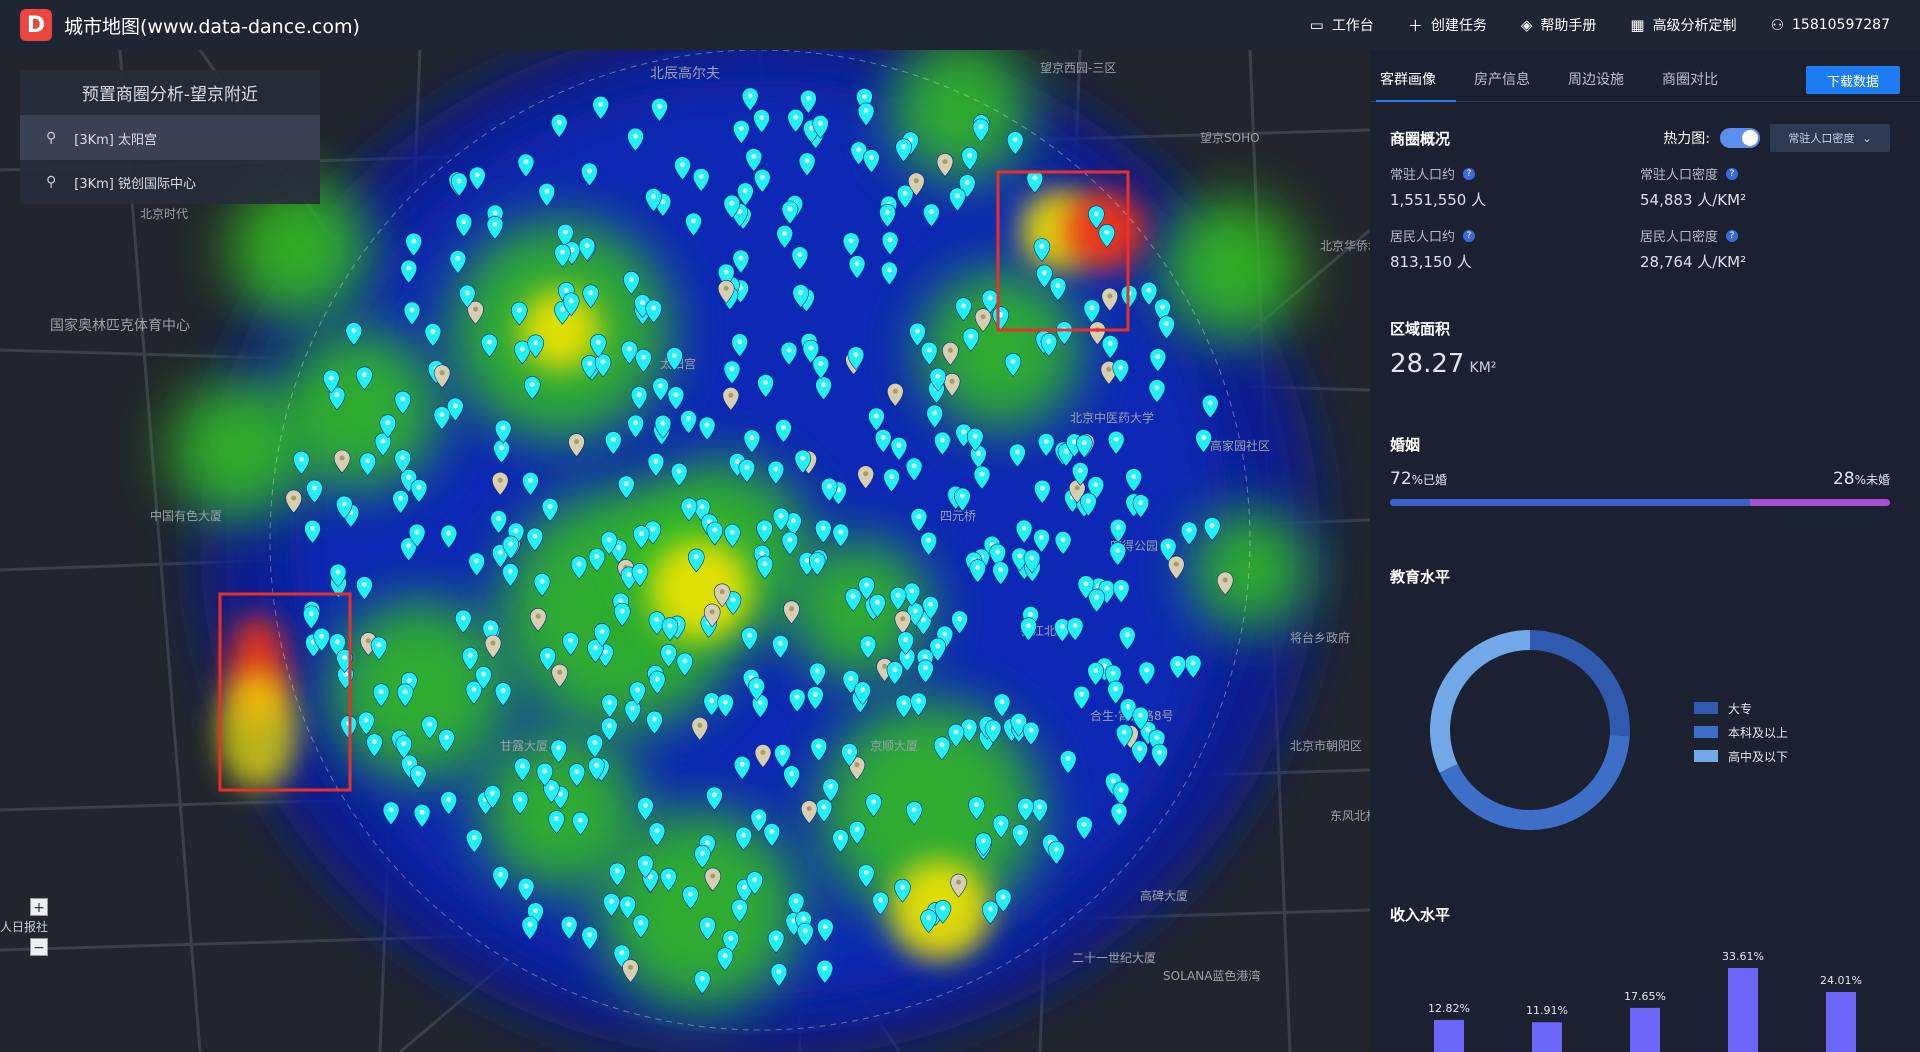  What do you see at coordinates (1683, 25) in the screenshot?
I see `nav-advanced: ▦ 高级分析定制` at bounding box center [1683, 25].